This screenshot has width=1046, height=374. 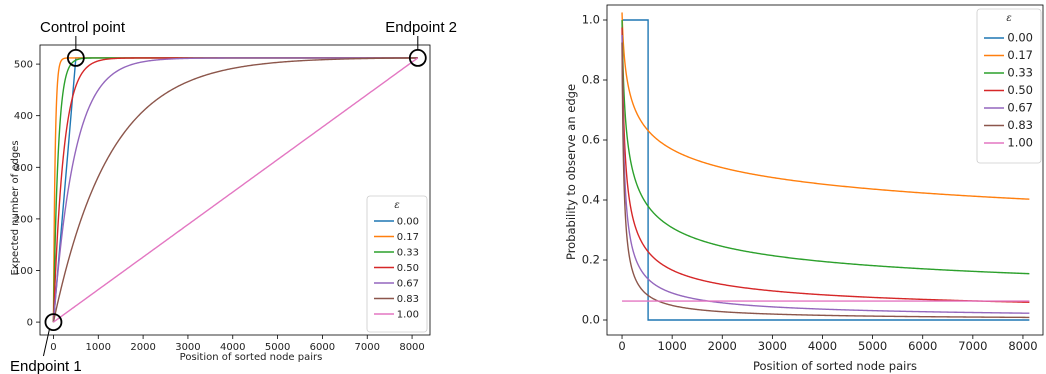 I want to click on y-tick-label: 0.6, so click(x=591, y=140).